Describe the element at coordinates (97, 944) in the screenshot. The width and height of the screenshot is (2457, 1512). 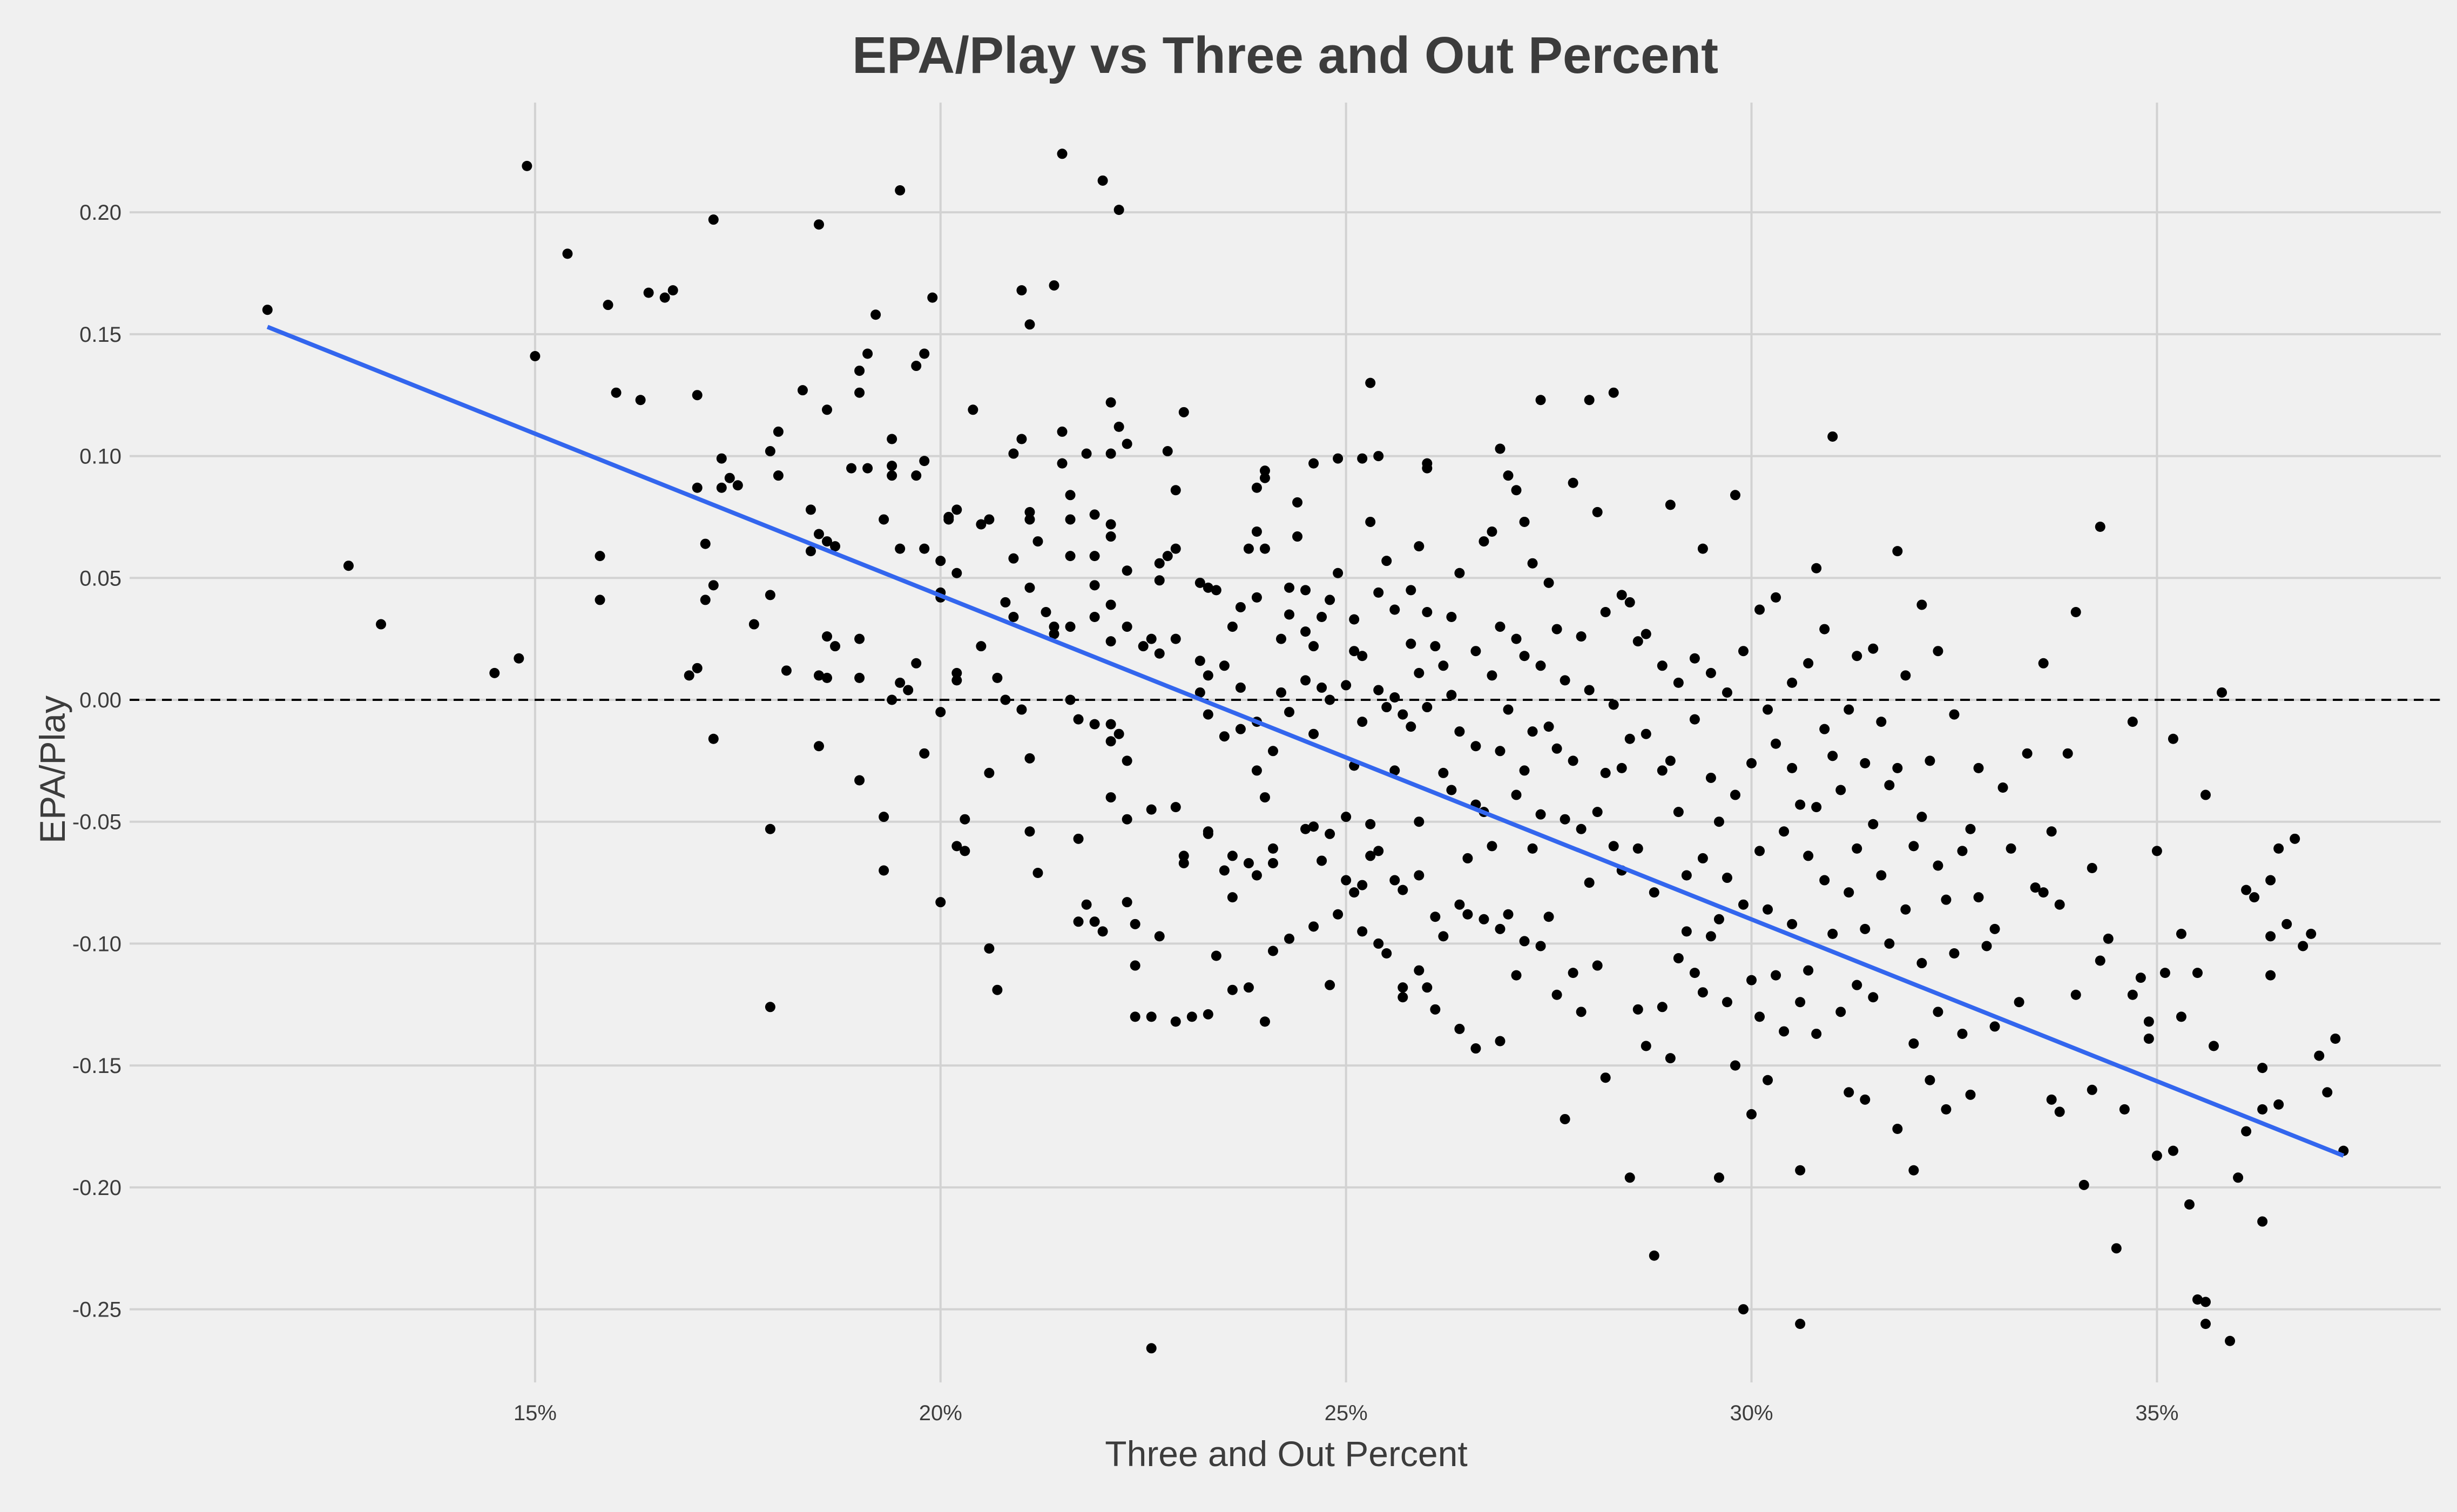
I see `y-tick-label: -0.10` at that location.